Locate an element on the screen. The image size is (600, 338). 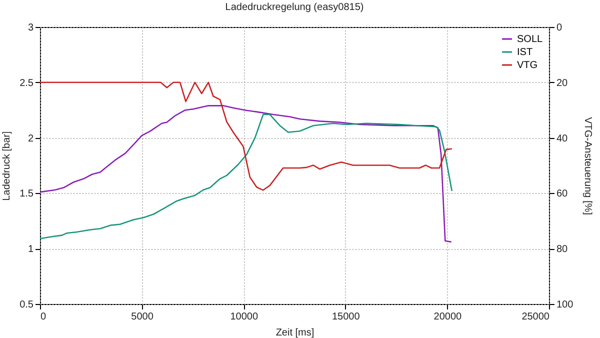
x-tick-label: 15000 is located at coordinates (346, 317).